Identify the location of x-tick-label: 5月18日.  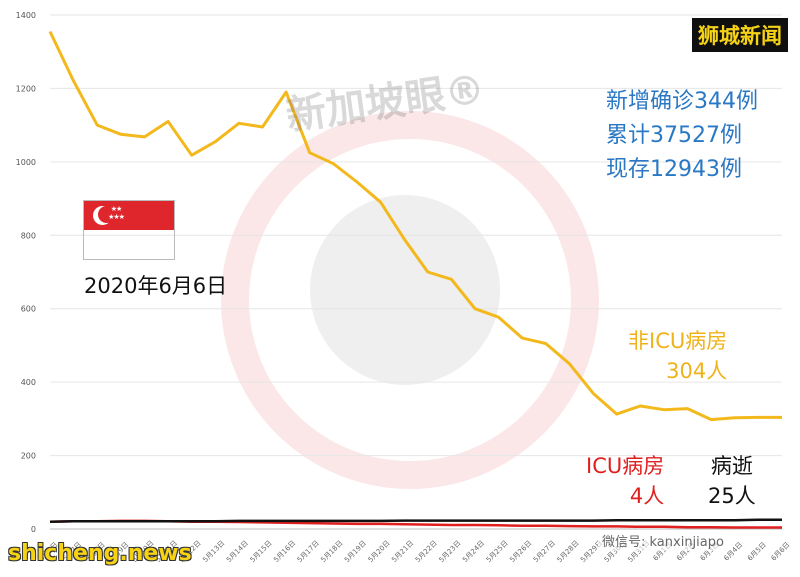
(331, 551).